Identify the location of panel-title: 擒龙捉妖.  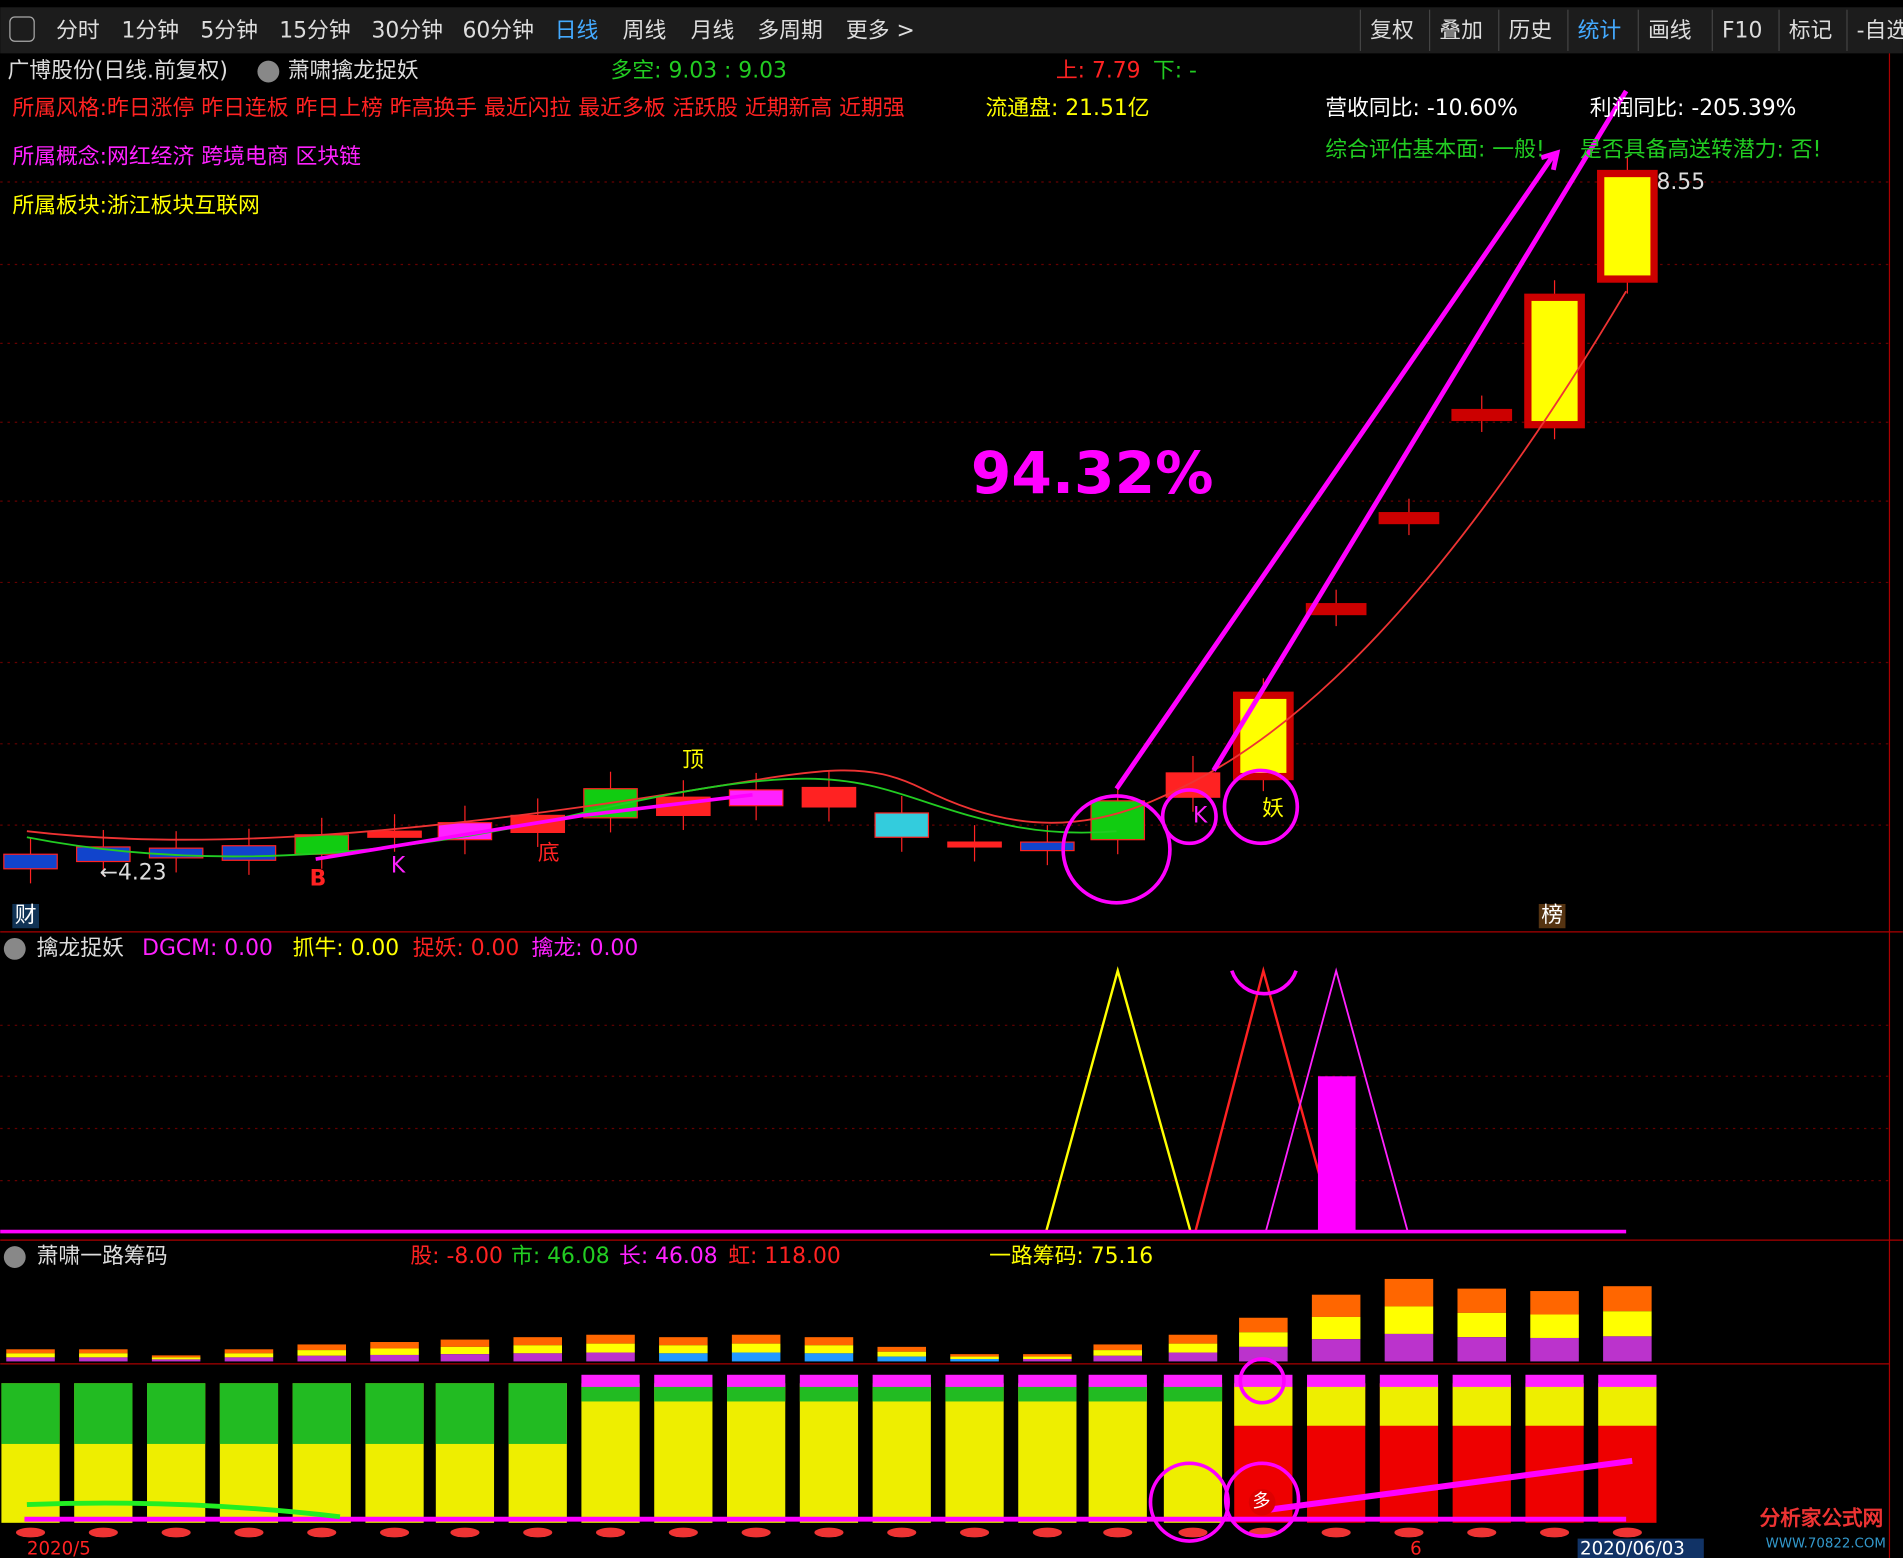
(80, 948).